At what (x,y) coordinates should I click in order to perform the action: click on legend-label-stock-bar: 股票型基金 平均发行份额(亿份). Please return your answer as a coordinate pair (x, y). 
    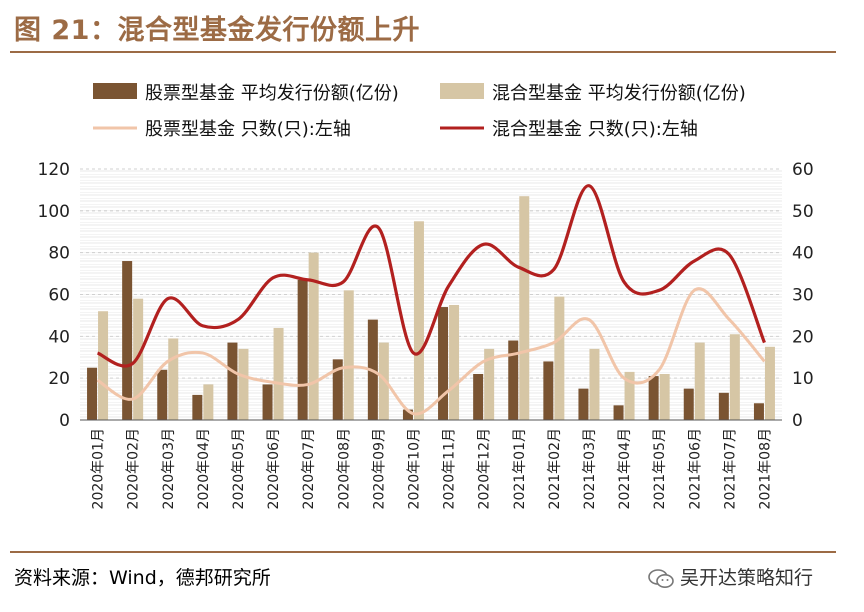
    Looking at the image, I should click on (272, 93).